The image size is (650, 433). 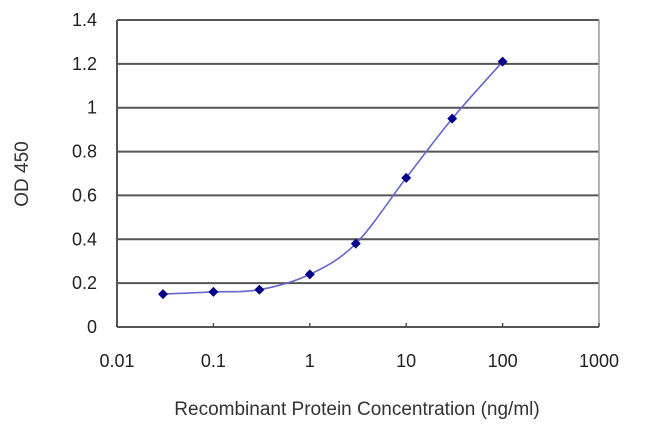 What do you see at coordinates (84, 20) in the screenshot?
I see `y-tick-label: 1.4` at bounding box center [84, 20].